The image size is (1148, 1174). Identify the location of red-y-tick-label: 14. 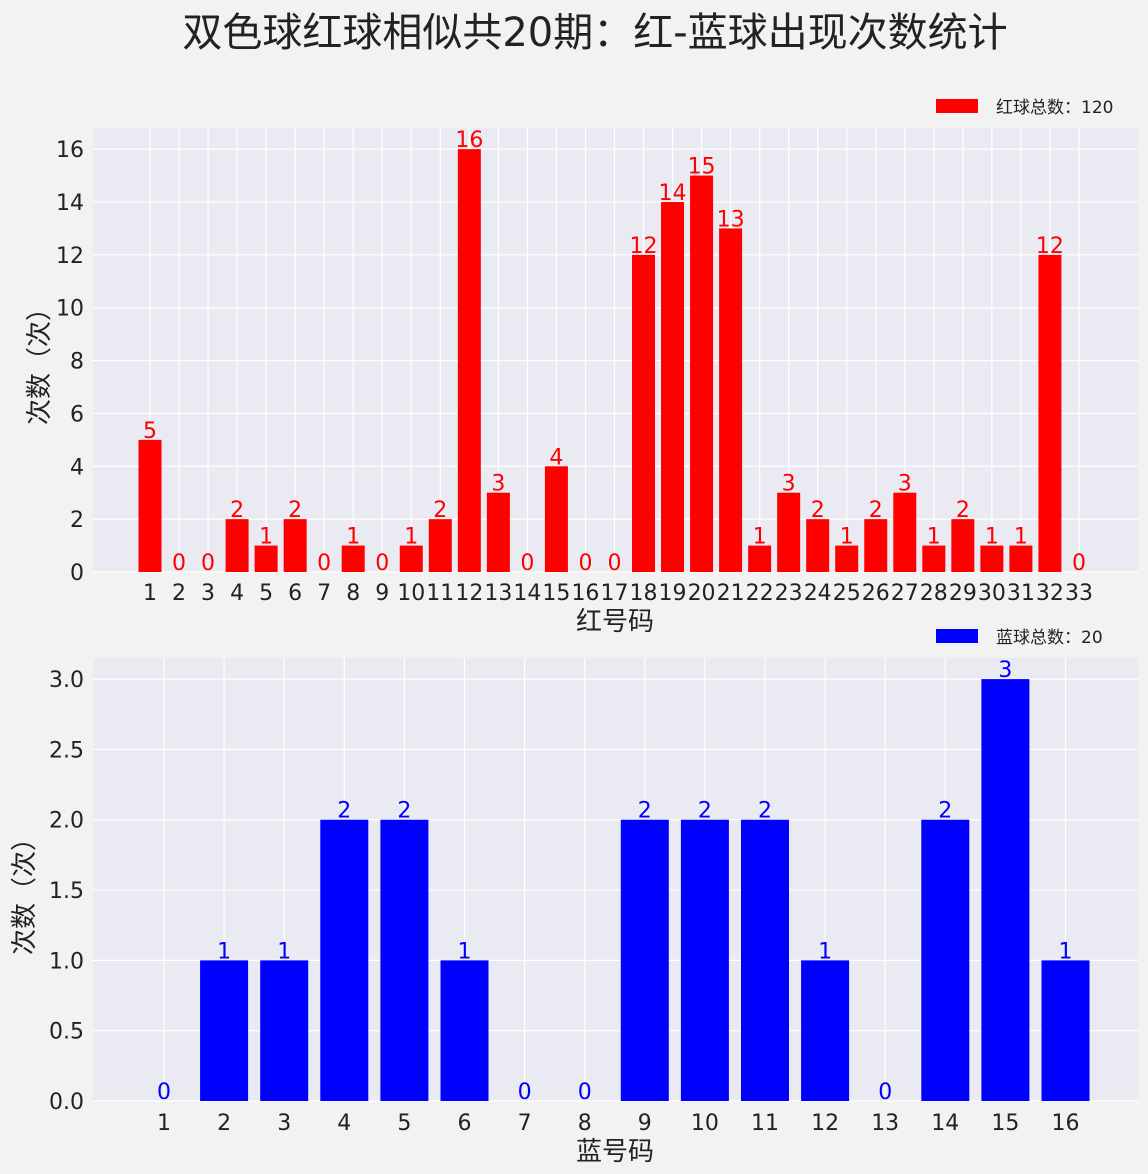
(70, 203).